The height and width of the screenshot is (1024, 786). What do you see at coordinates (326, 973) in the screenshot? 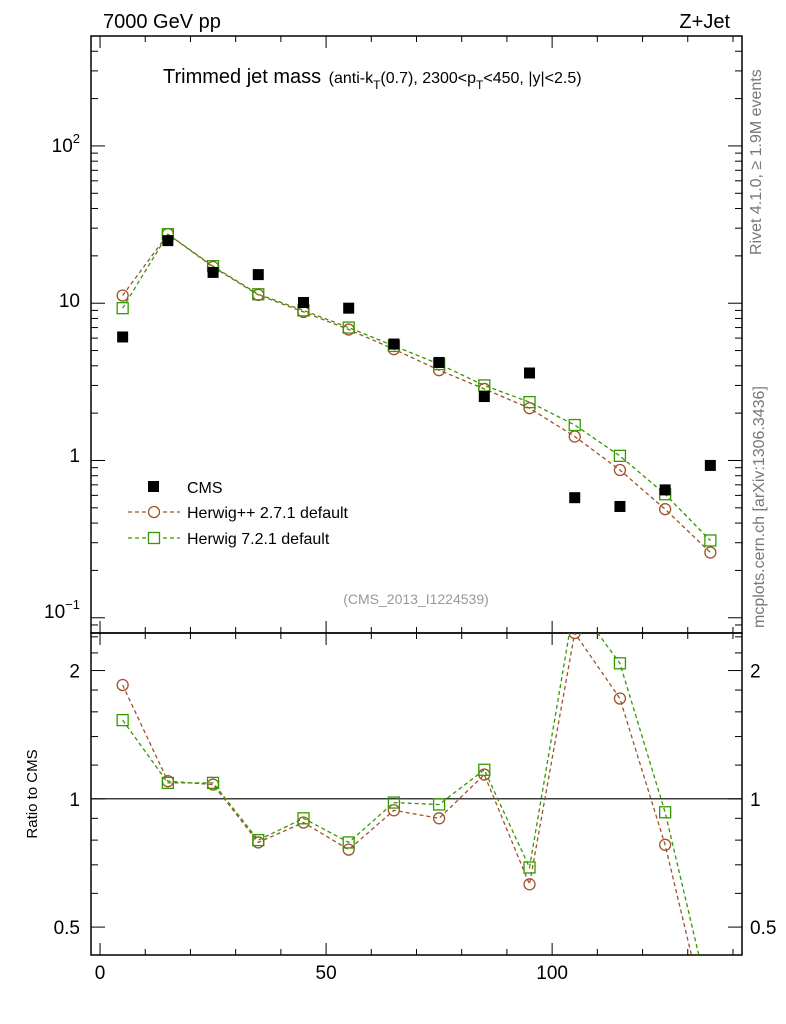
I see `x-tick-label: 50` at bounding box center [326, 973].